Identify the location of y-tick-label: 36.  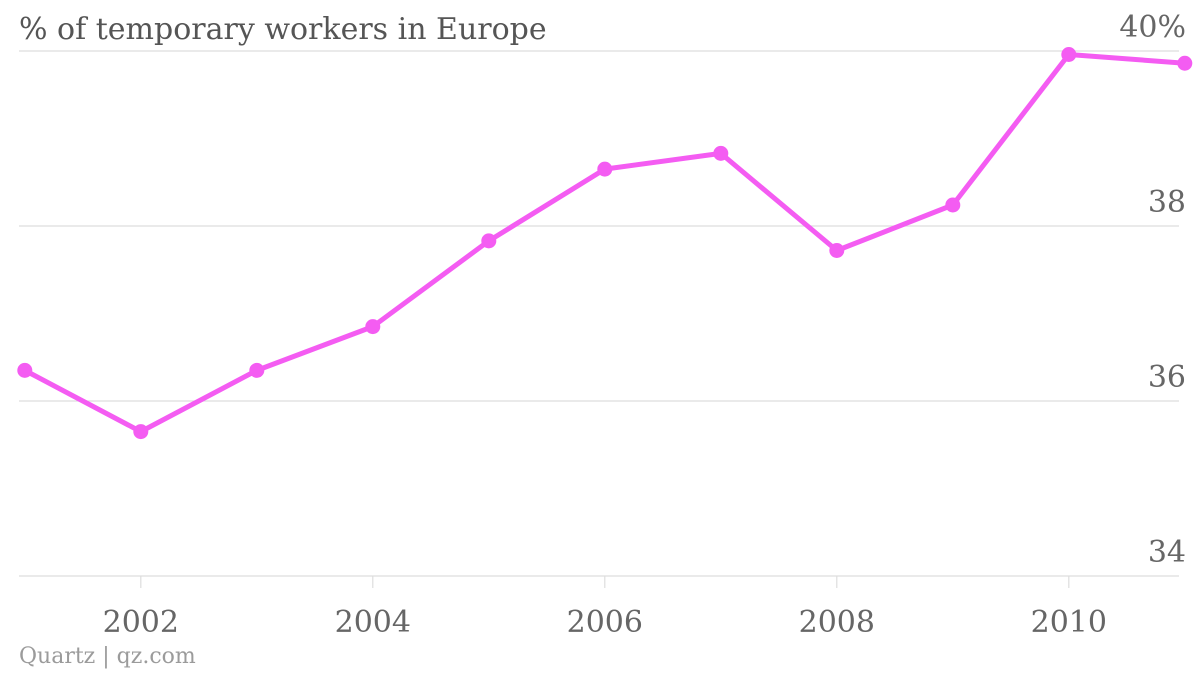
(1167, 377).